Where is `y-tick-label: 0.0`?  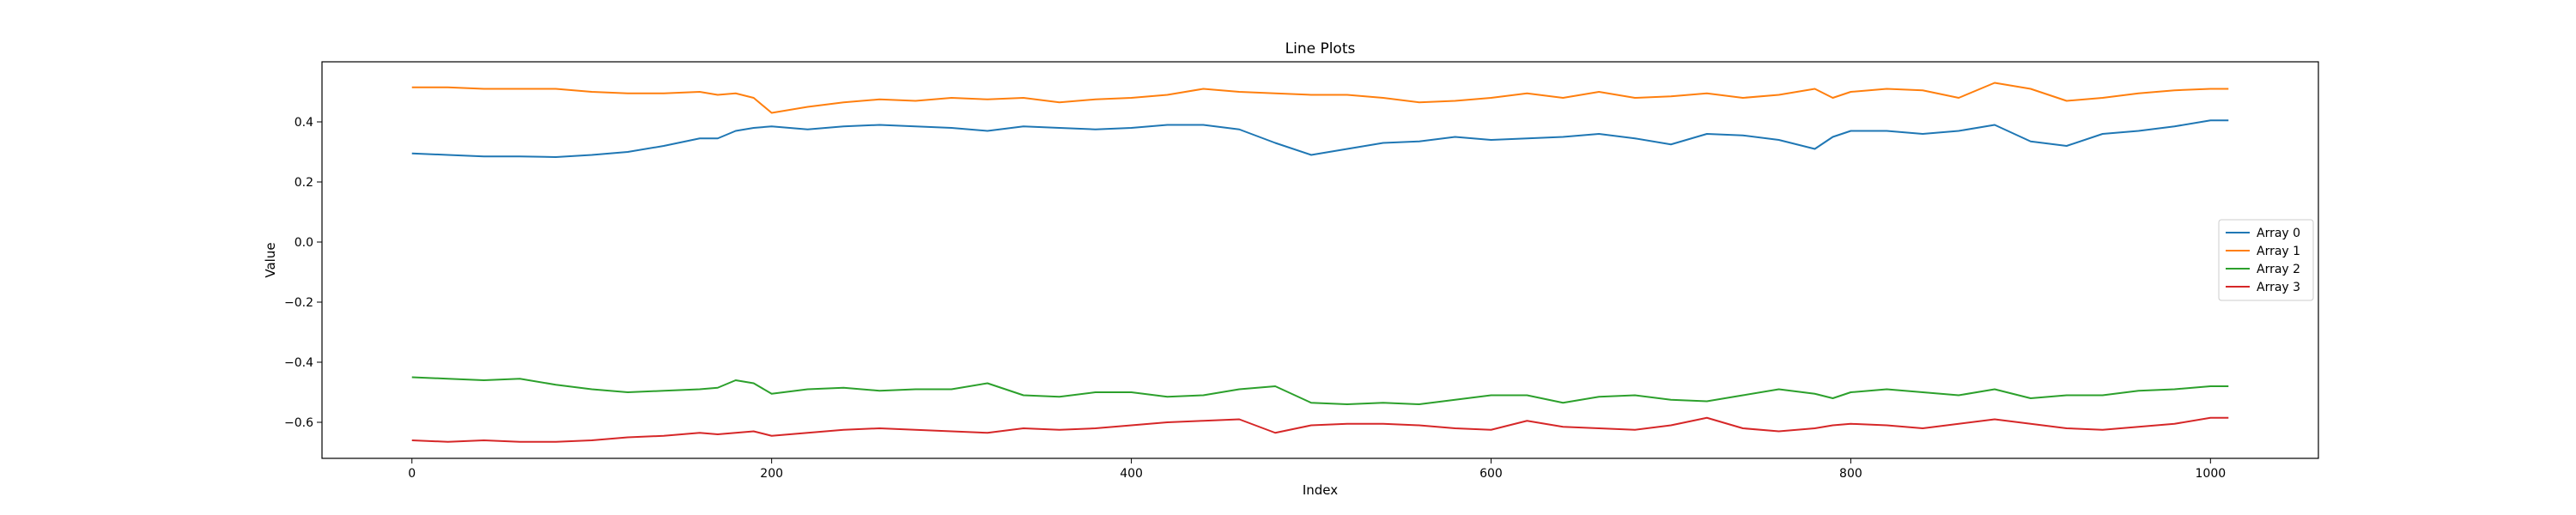
y-tick-label: 0.0 is located at coordinates (304, 243).